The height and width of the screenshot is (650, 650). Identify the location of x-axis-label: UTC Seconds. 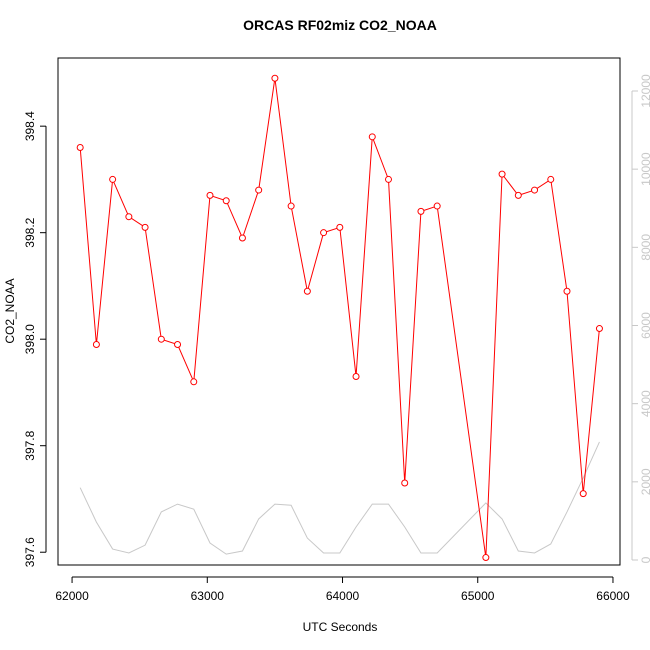
(340, 627).